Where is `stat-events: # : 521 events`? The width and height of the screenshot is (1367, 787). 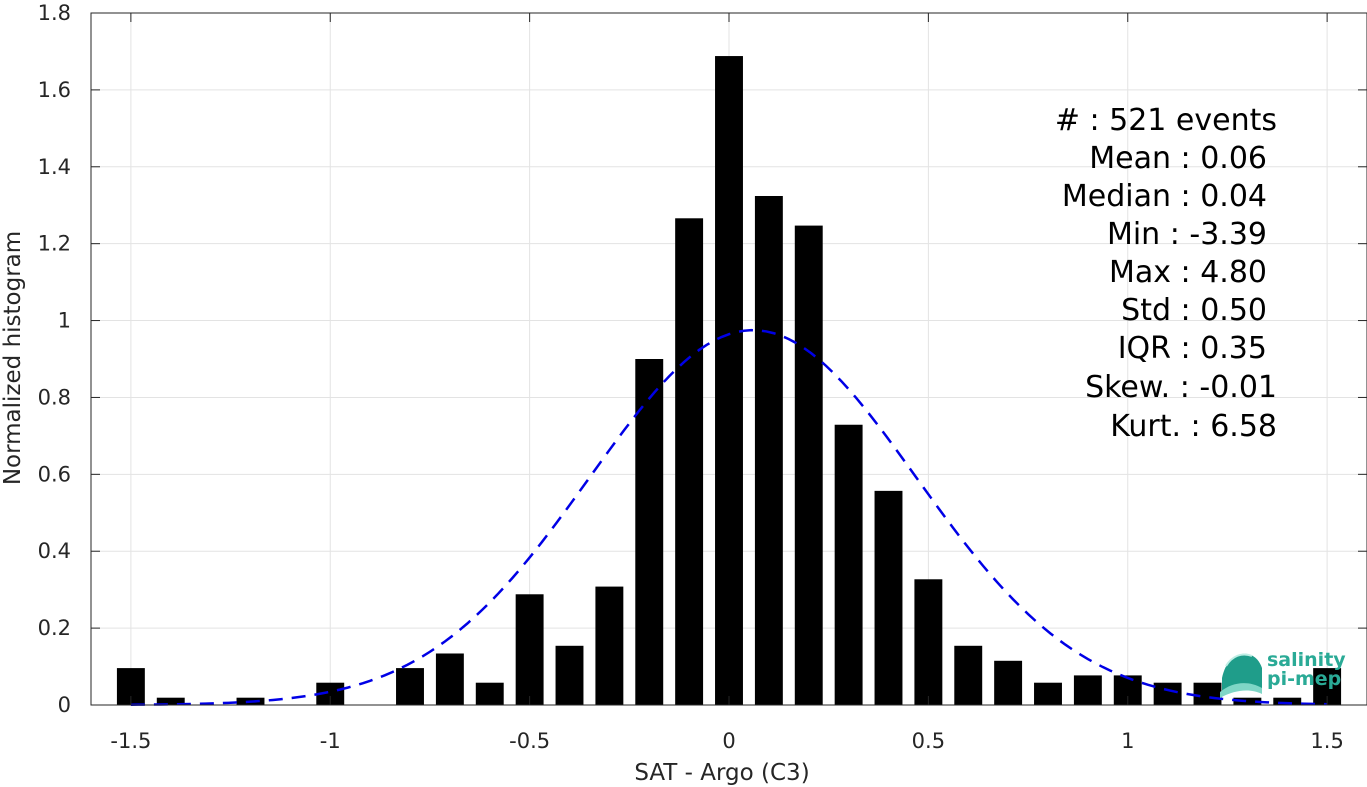 stat-events: # : 521 events is located at coordinates (1166, 120).